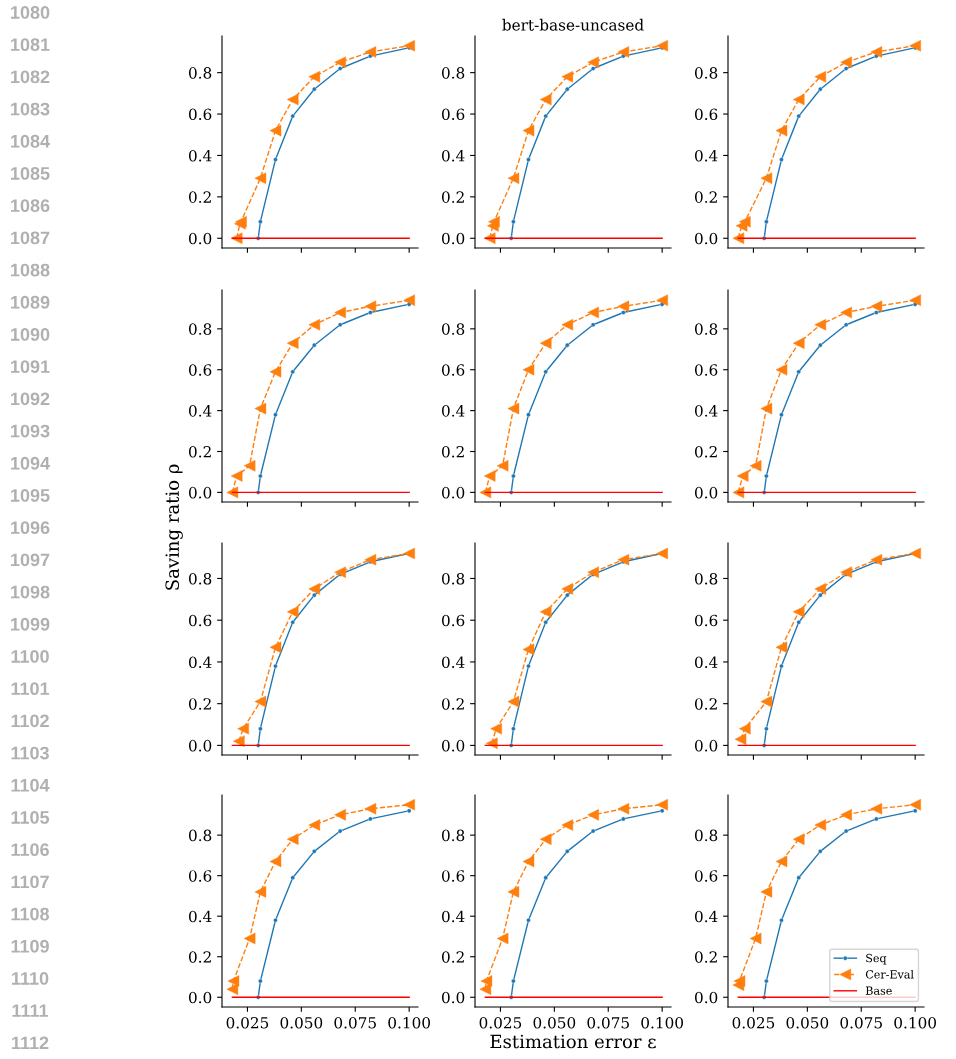 The image size is (956, 1059). Describe the element at coordinates (30, 463) in the screenshot. I see `text: 1094` at that location.